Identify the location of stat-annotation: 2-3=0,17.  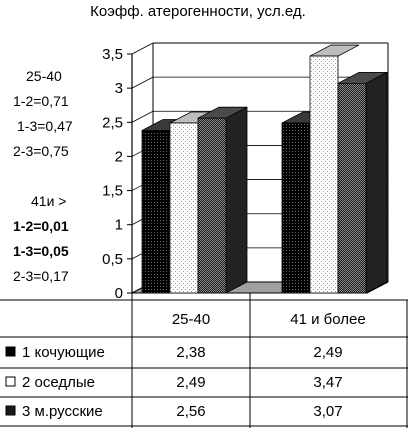
(41, 276).